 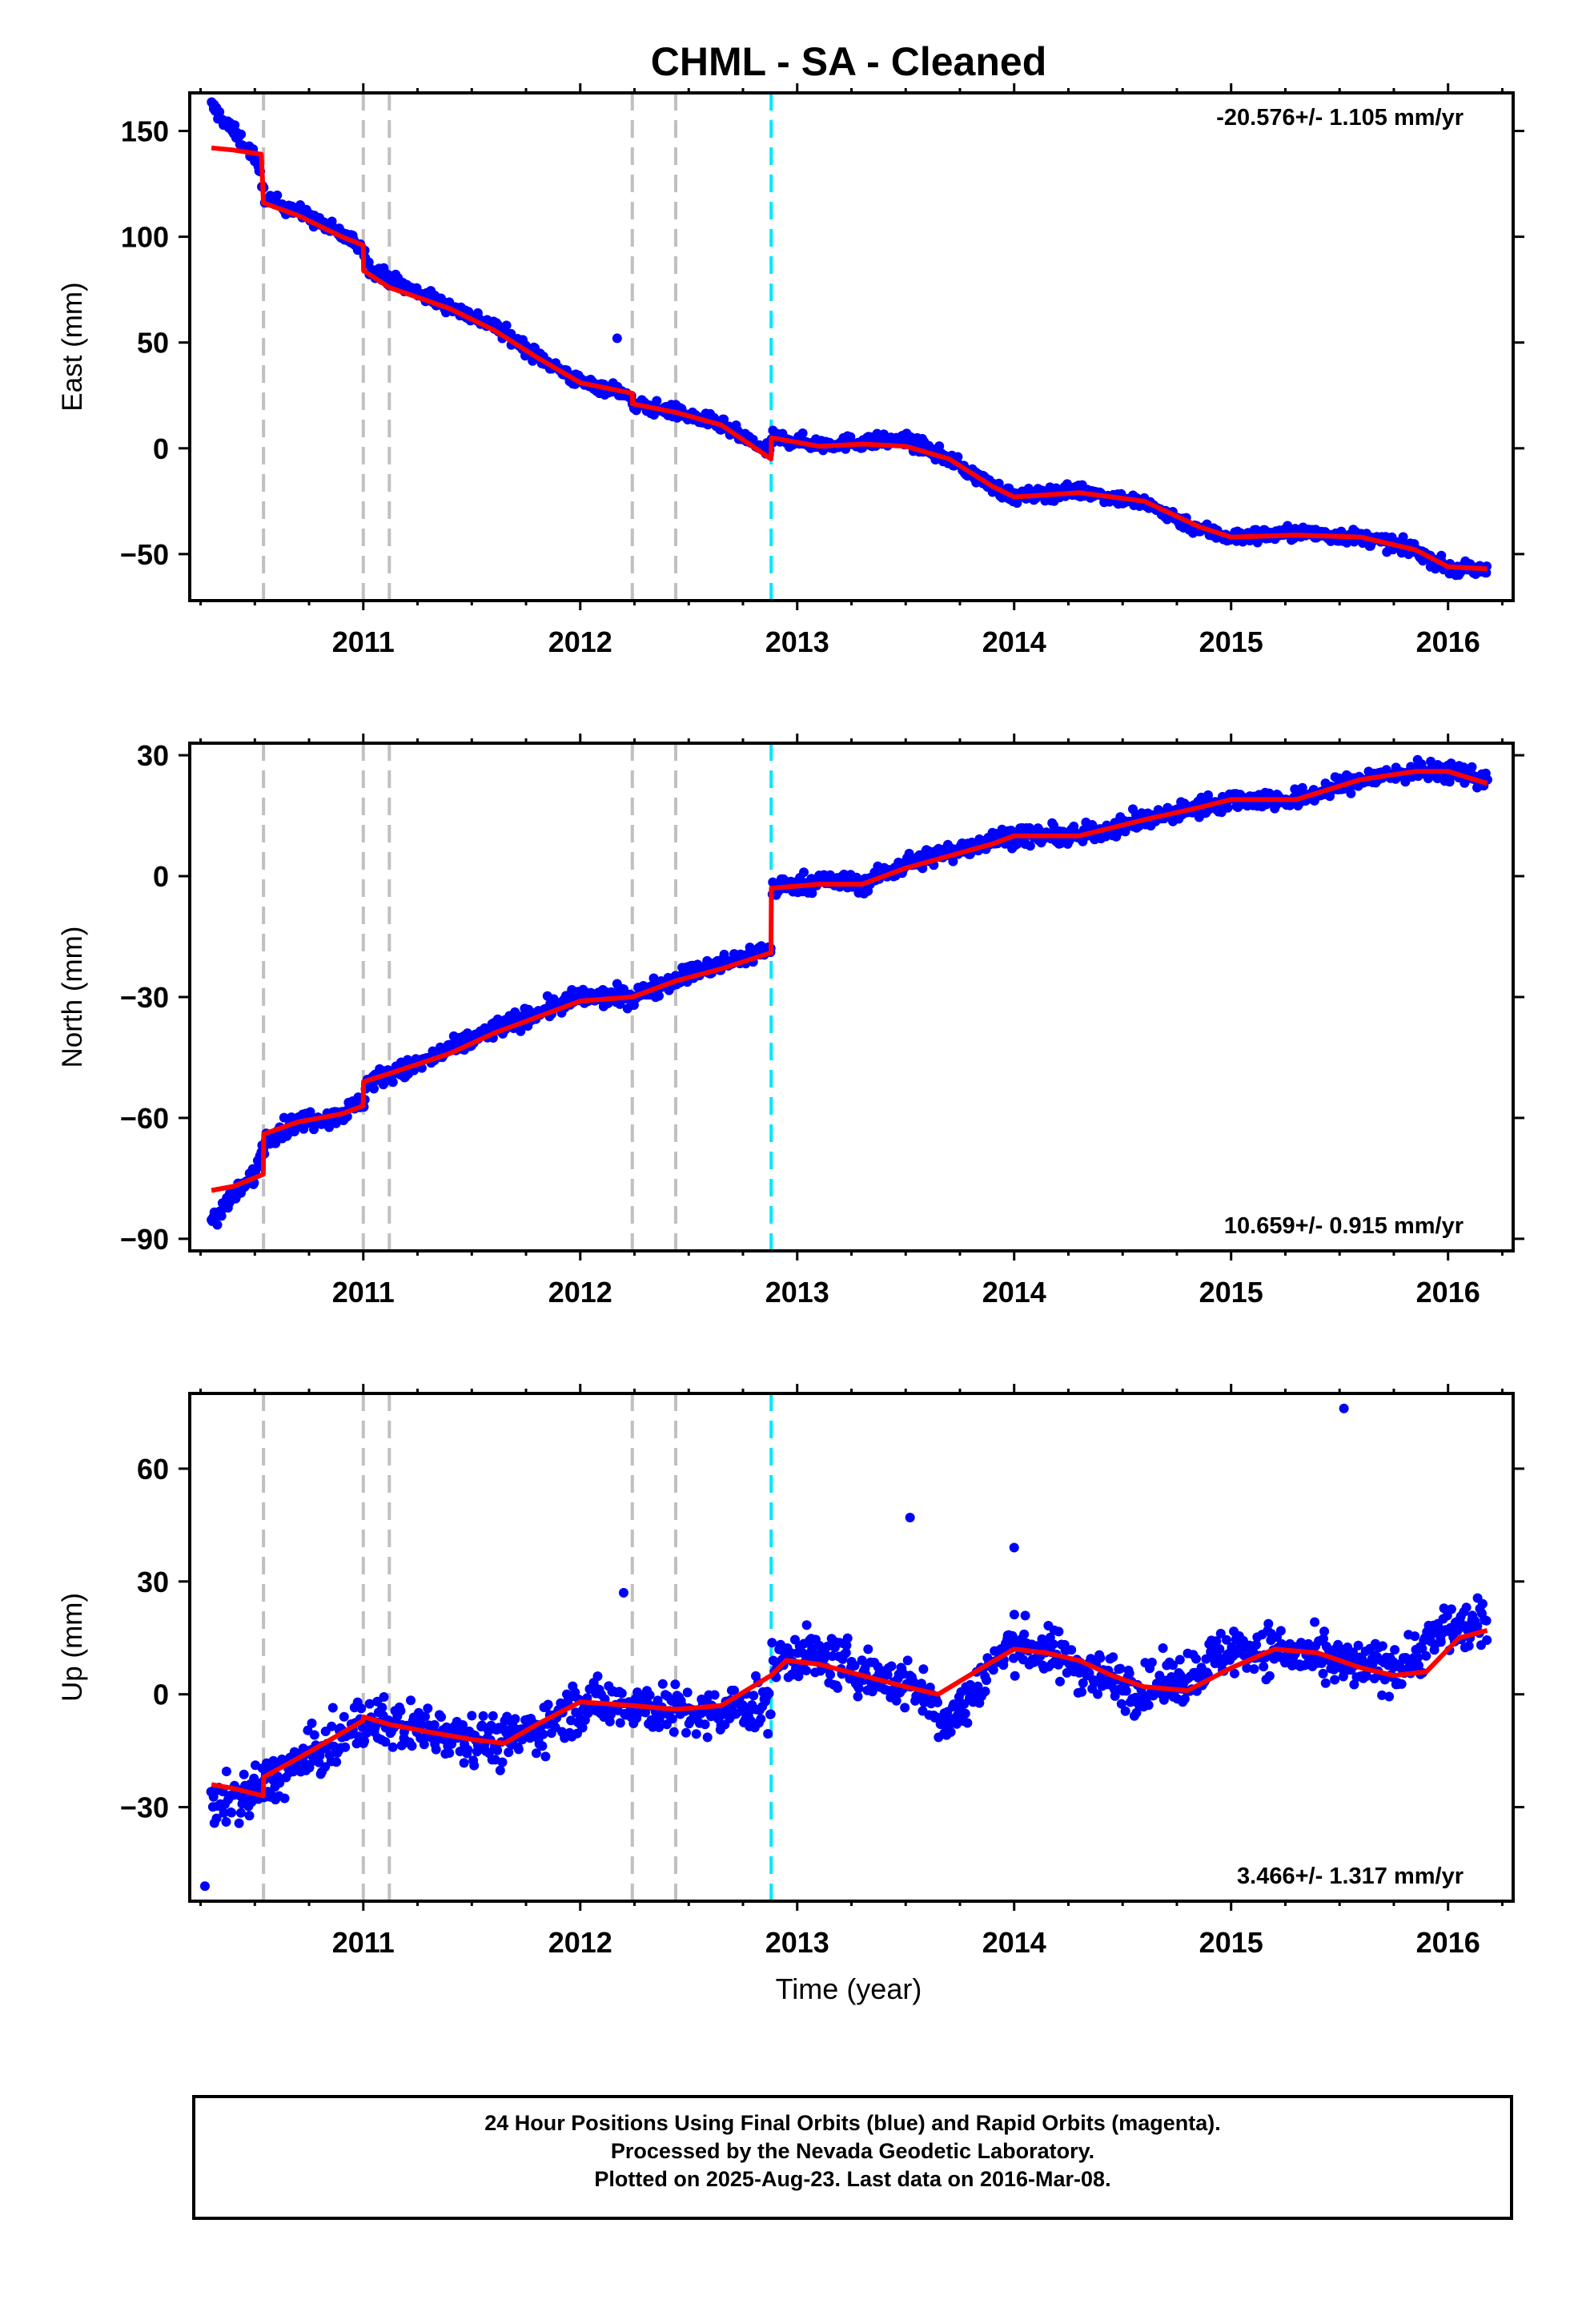 I want to click on y-tick-label: −90, so click(x=144, y=1239).